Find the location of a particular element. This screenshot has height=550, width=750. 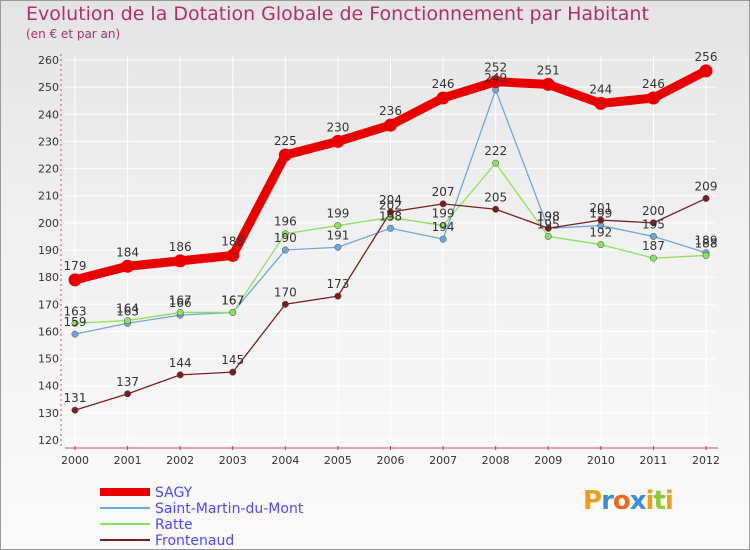

logo-letter: o is located at coordinates (621, 501).